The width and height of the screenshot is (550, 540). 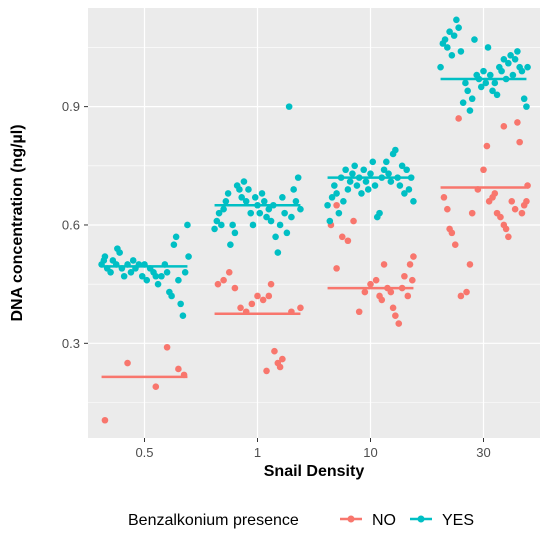 I want to click on x-tick-label: 10, so click(x=370, y=452).